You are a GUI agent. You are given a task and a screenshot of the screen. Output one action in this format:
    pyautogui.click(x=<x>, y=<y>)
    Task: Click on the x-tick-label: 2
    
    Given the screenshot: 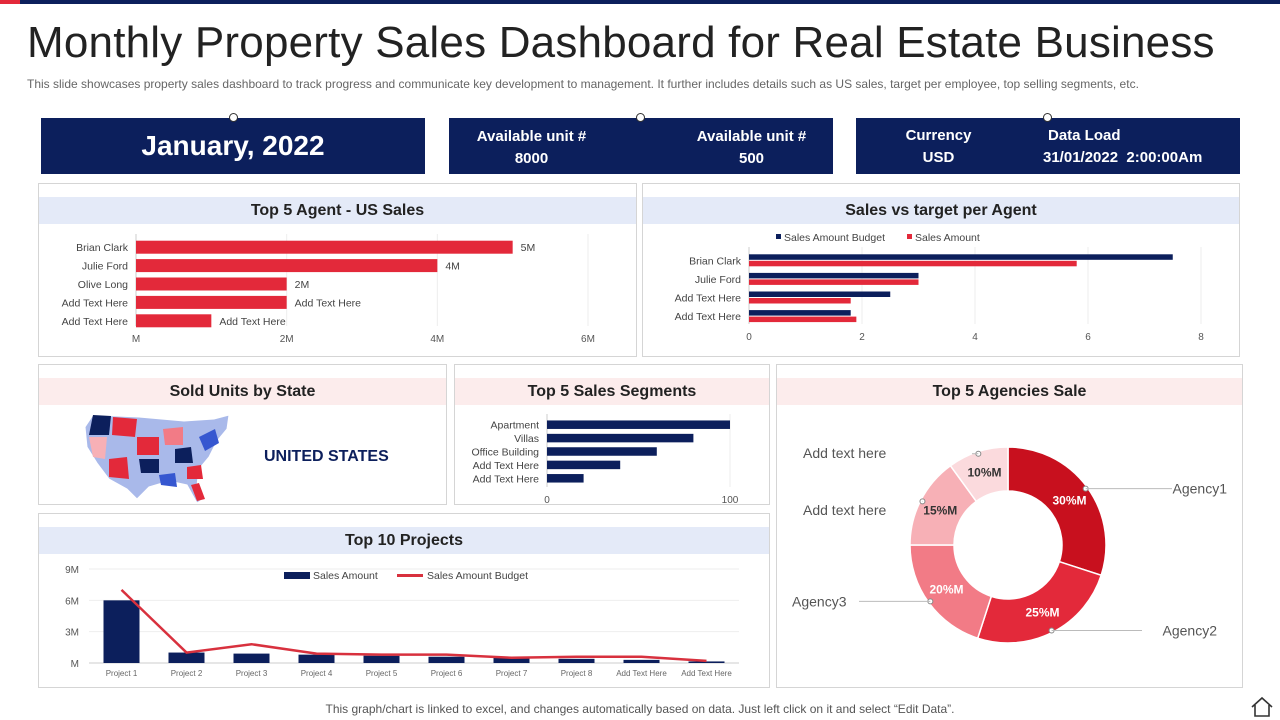 What is the action you would take?
    pyautogui.click(x=862, y=337)
    